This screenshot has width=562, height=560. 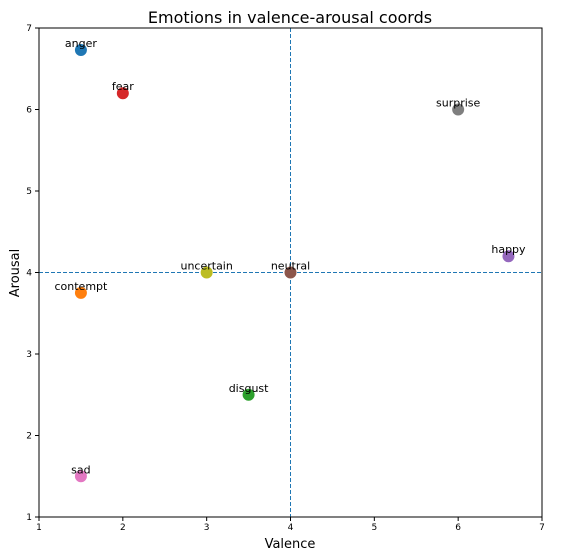 I want to click on y-tick-label: 7, so click(x=29, y=29).